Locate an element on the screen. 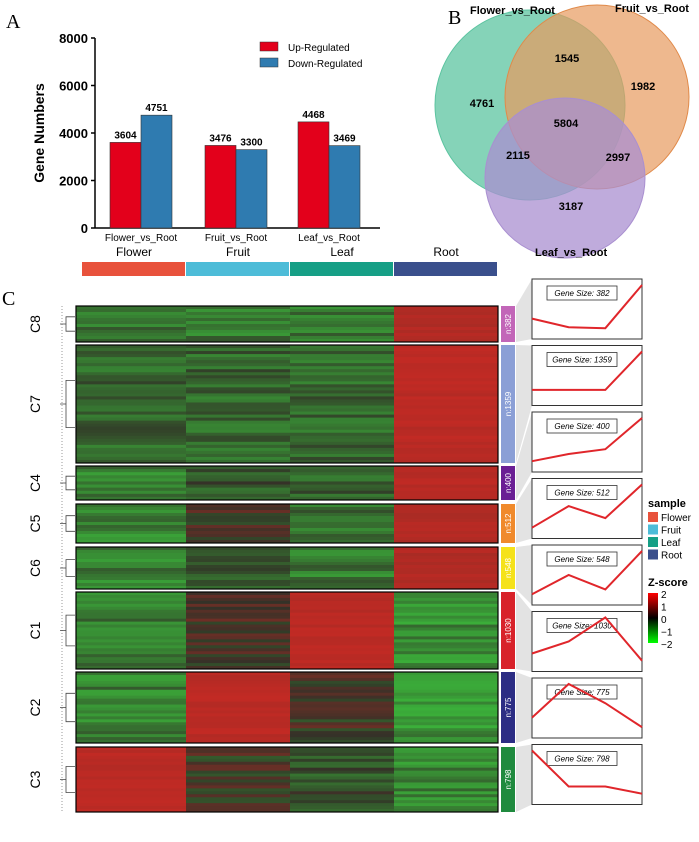  column-annotation-bar is located at coordinates (341, 269).